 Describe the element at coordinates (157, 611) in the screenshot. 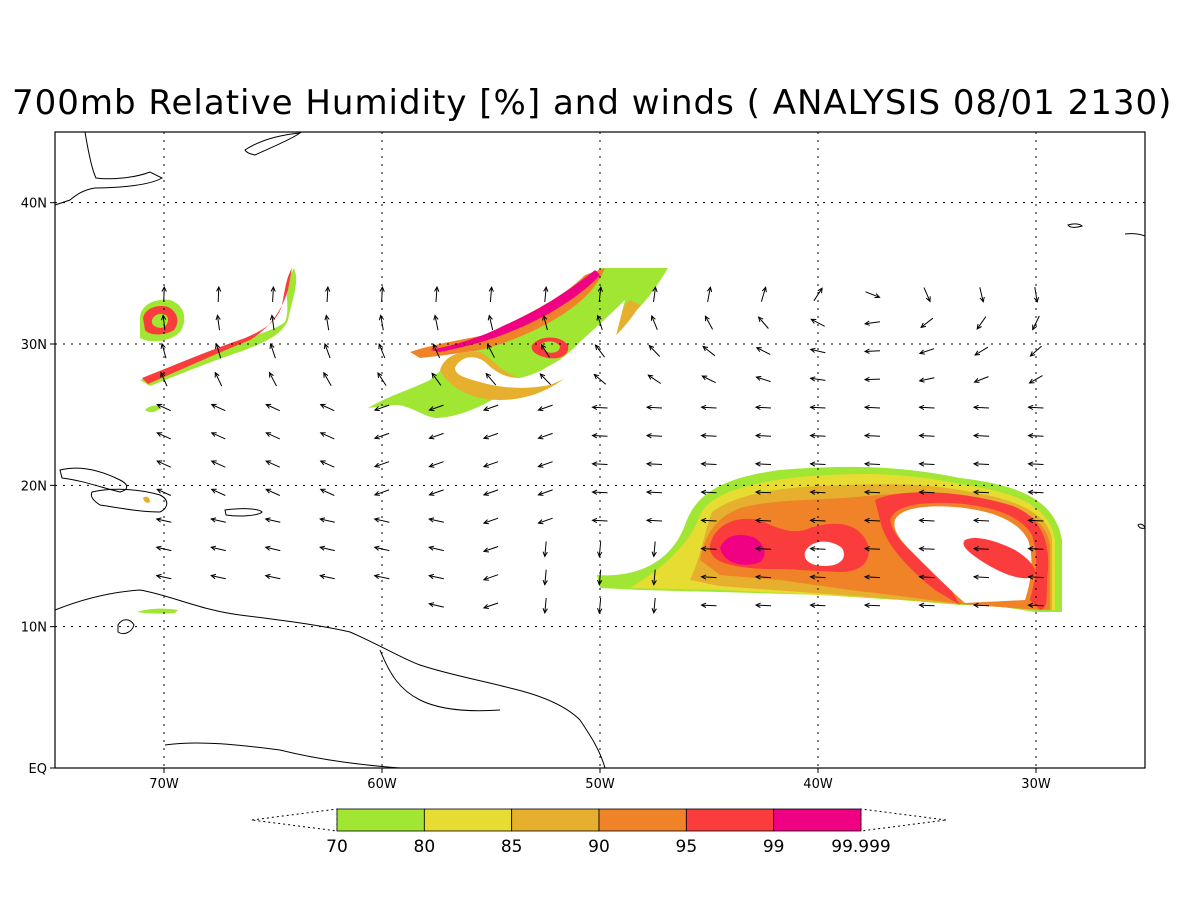

I see `humidity-region-caribbean-fleck` at that location.